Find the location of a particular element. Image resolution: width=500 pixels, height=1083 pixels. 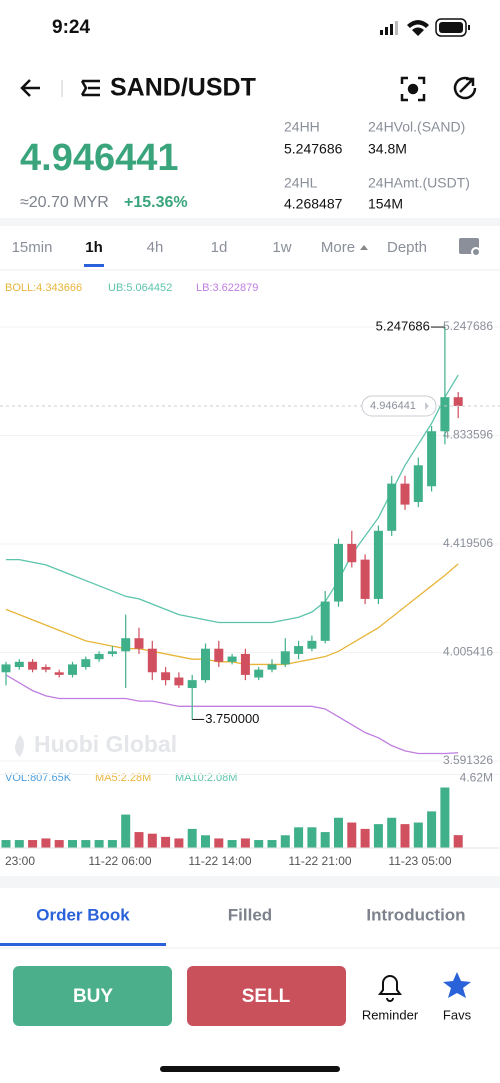

clock: 9:24 is located at coordinates (71, 27).